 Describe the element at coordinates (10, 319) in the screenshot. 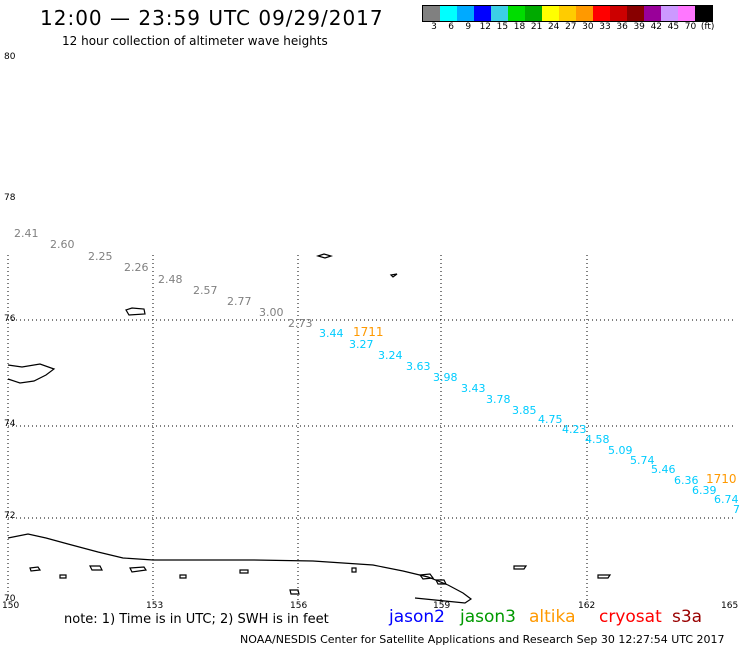

I see `lat-tick-label: 76` at that location.